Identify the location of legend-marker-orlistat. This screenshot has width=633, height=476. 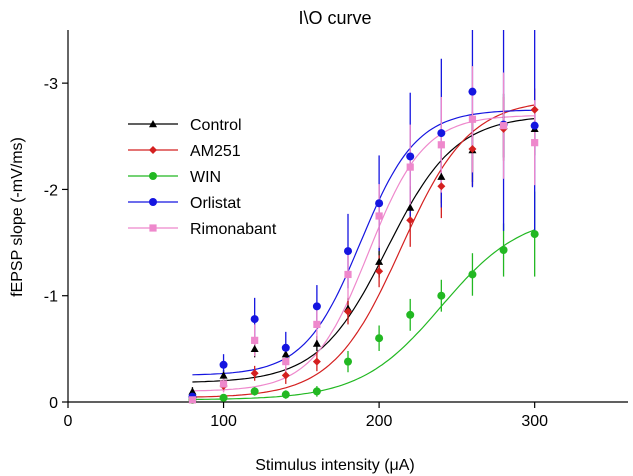
(153, 202).